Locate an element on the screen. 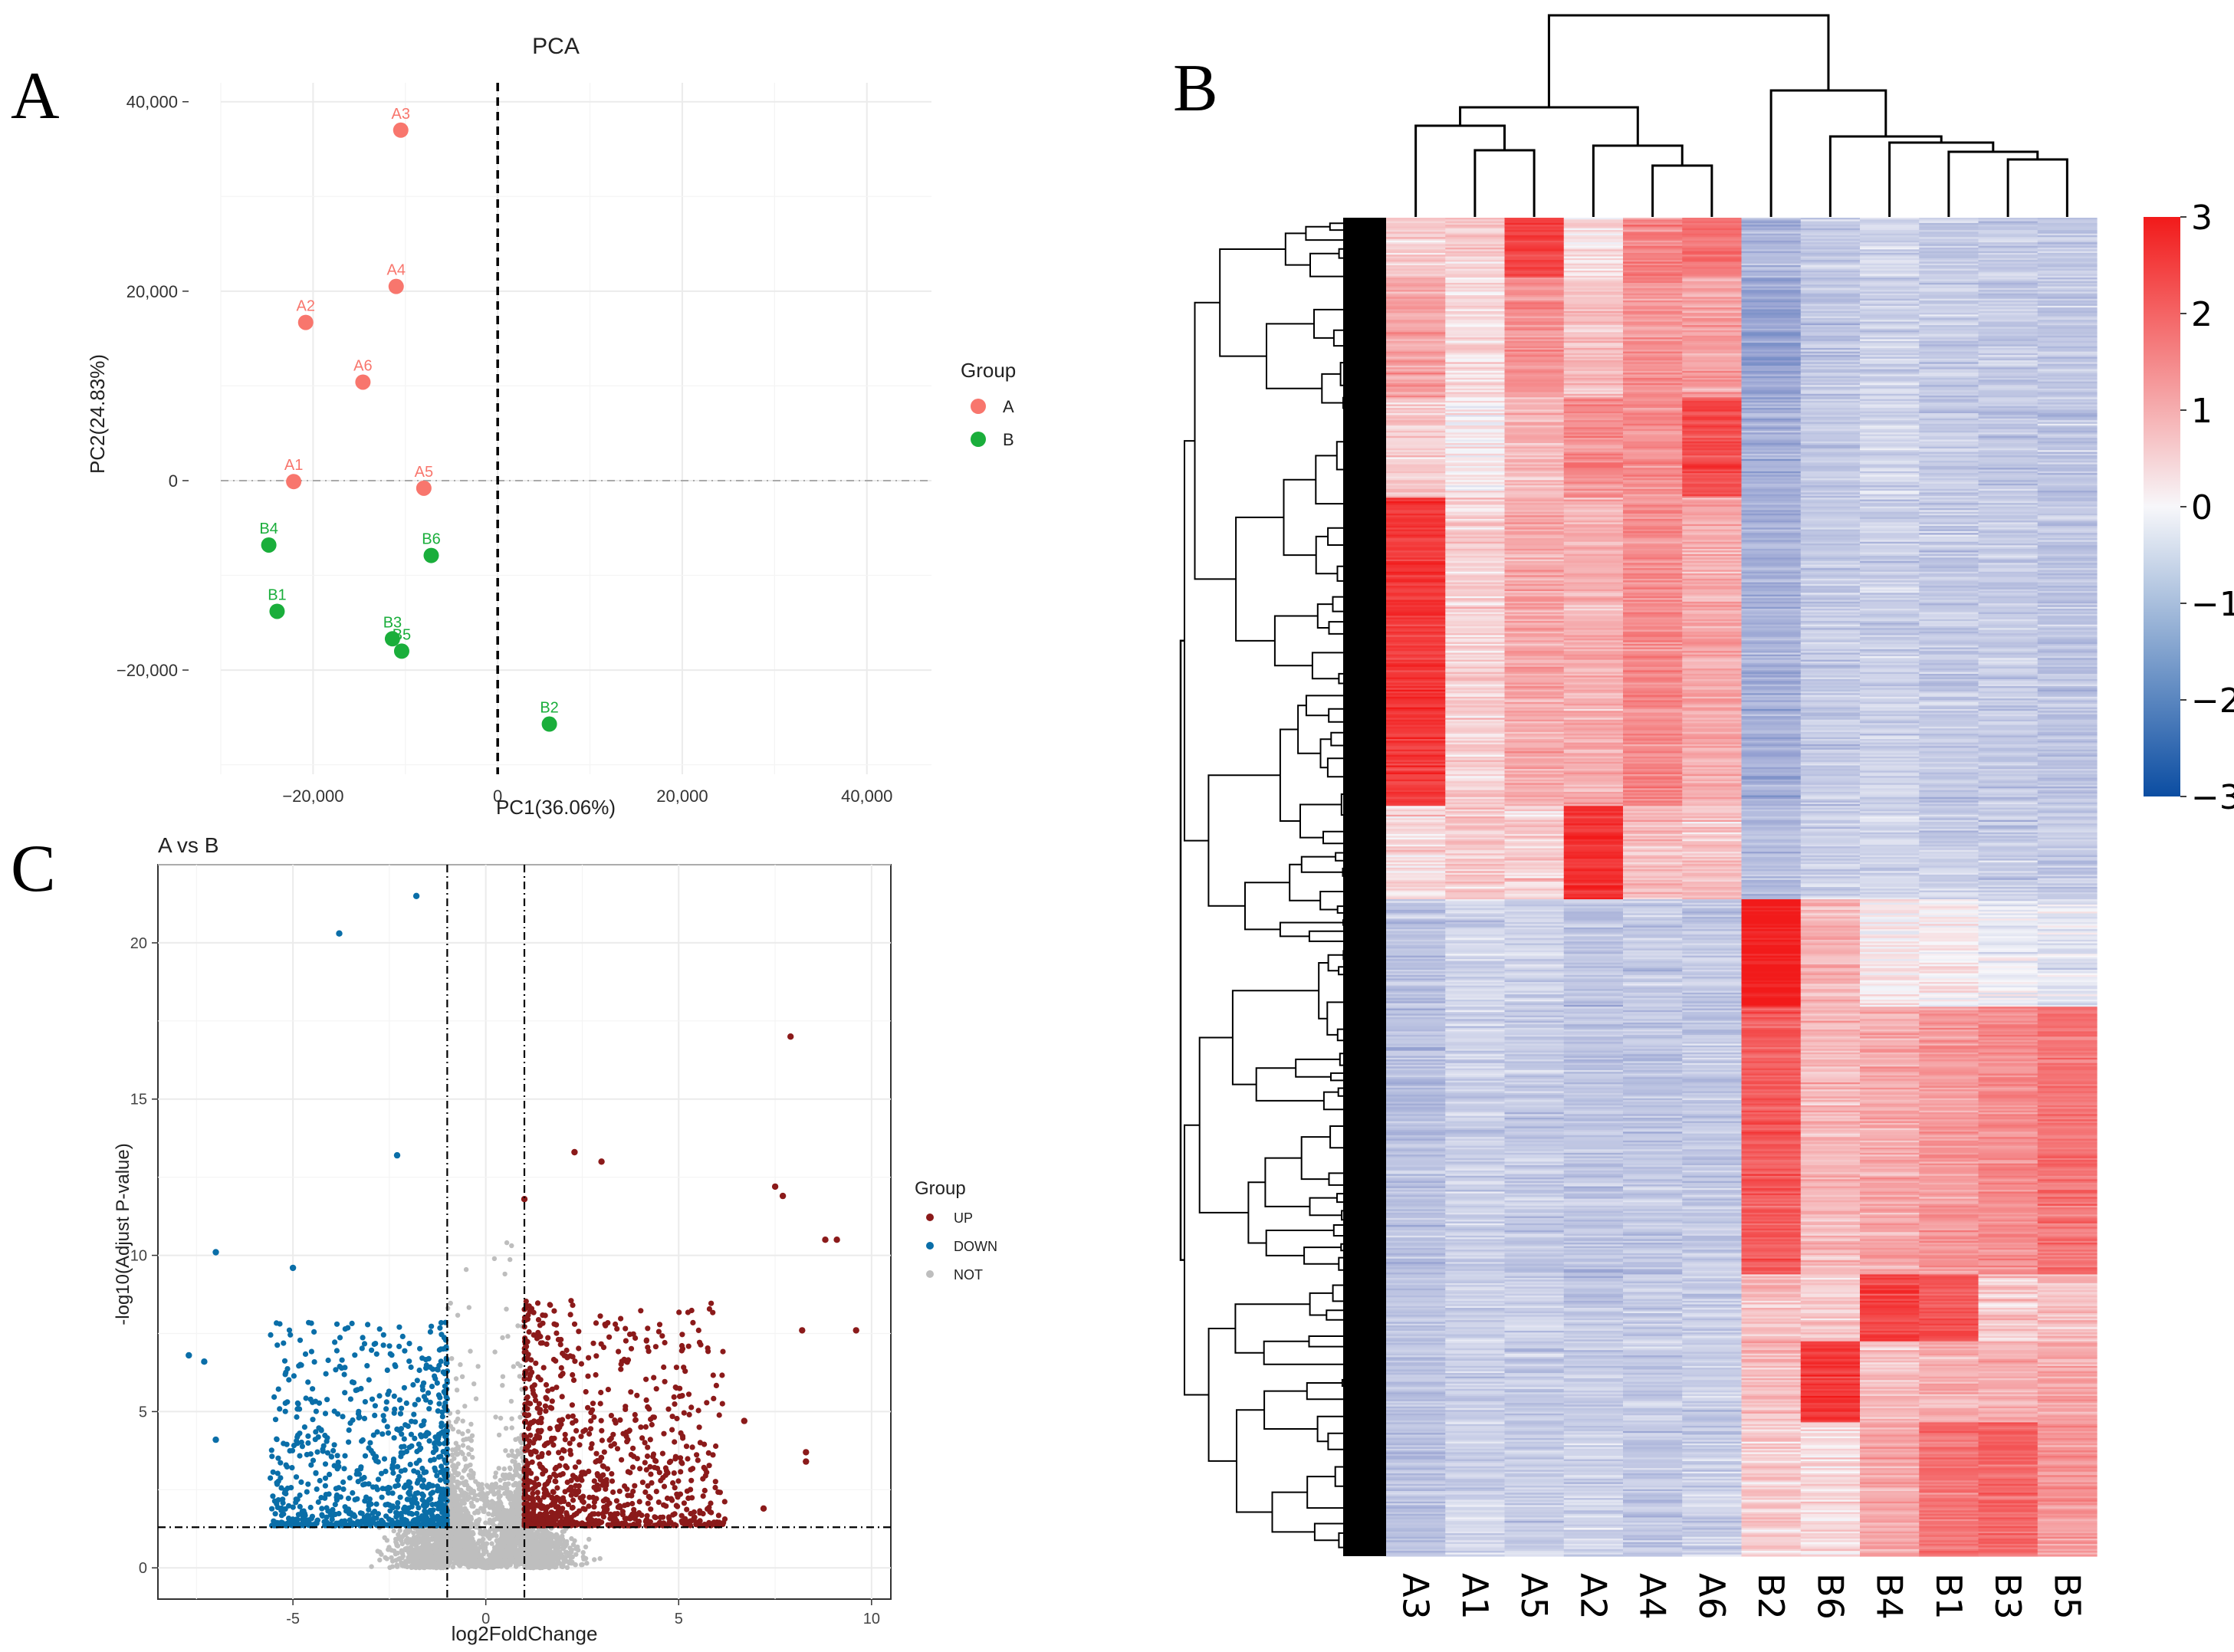  panel-label-b: B is located at coordinates (1195, 88).